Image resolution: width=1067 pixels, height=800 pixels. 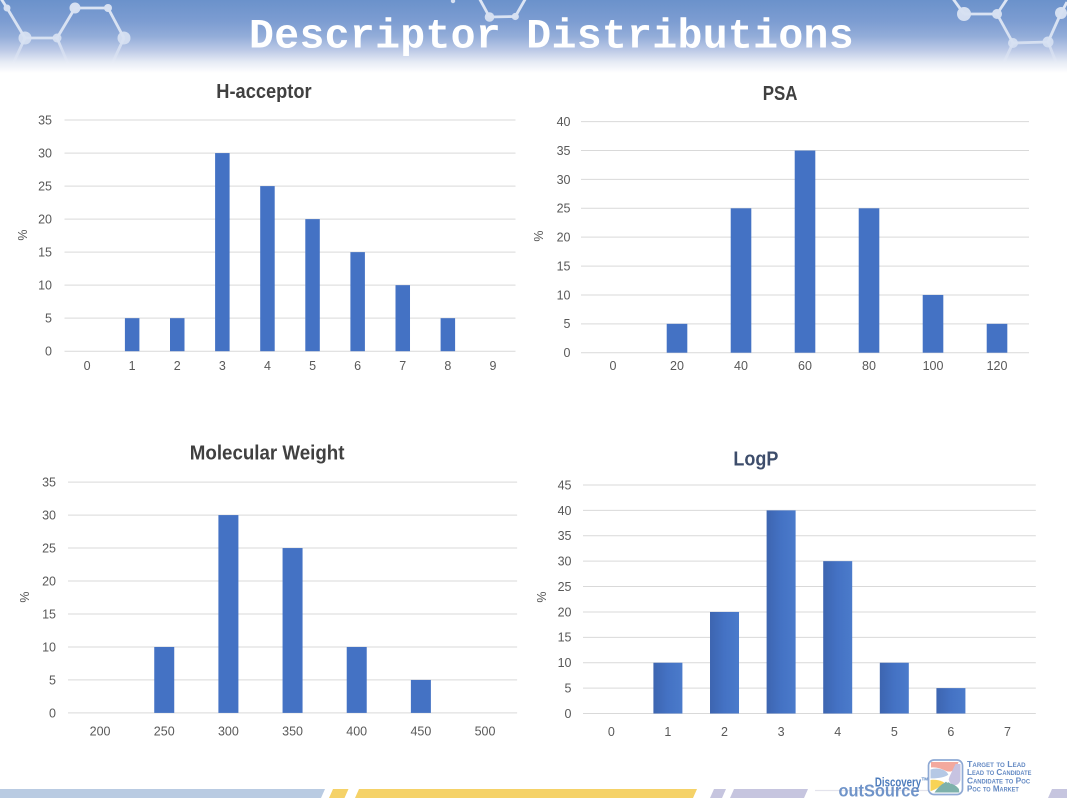 What do you see at coordinates (420, 731) in the screenshot?
I see `svg-text: 450` at bounding box center [420, 731].